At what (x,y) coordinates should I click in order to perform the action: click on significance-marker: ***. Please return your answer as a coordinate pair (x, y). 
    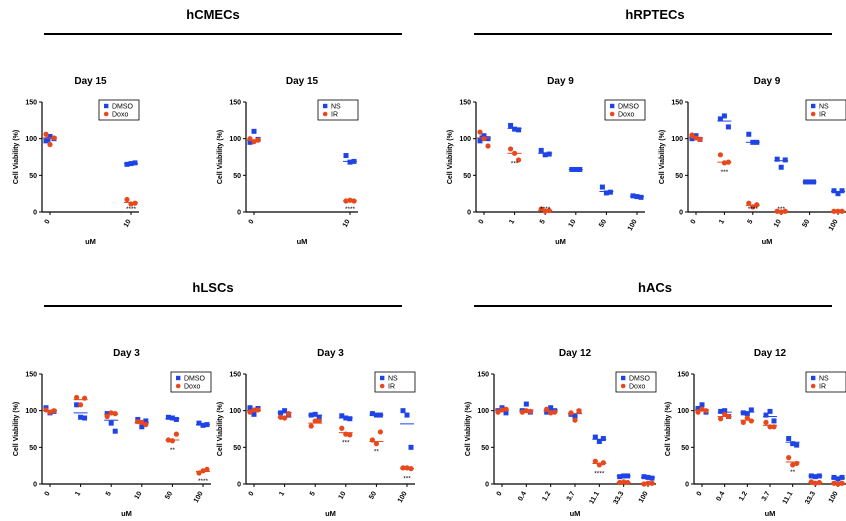
    Looking at the image, I should click on (781, 209).